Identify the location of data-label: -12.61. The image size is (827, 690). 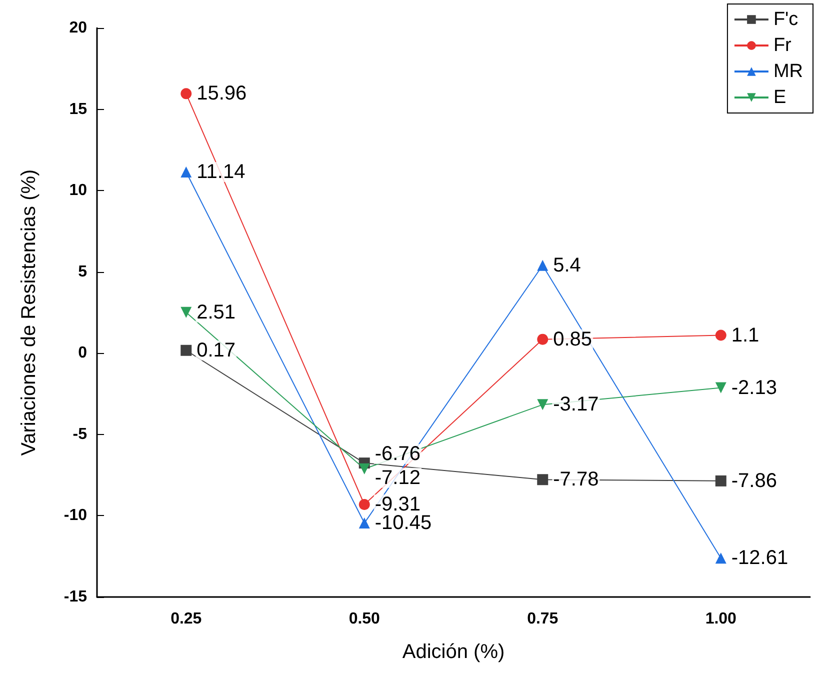
(759, 558).